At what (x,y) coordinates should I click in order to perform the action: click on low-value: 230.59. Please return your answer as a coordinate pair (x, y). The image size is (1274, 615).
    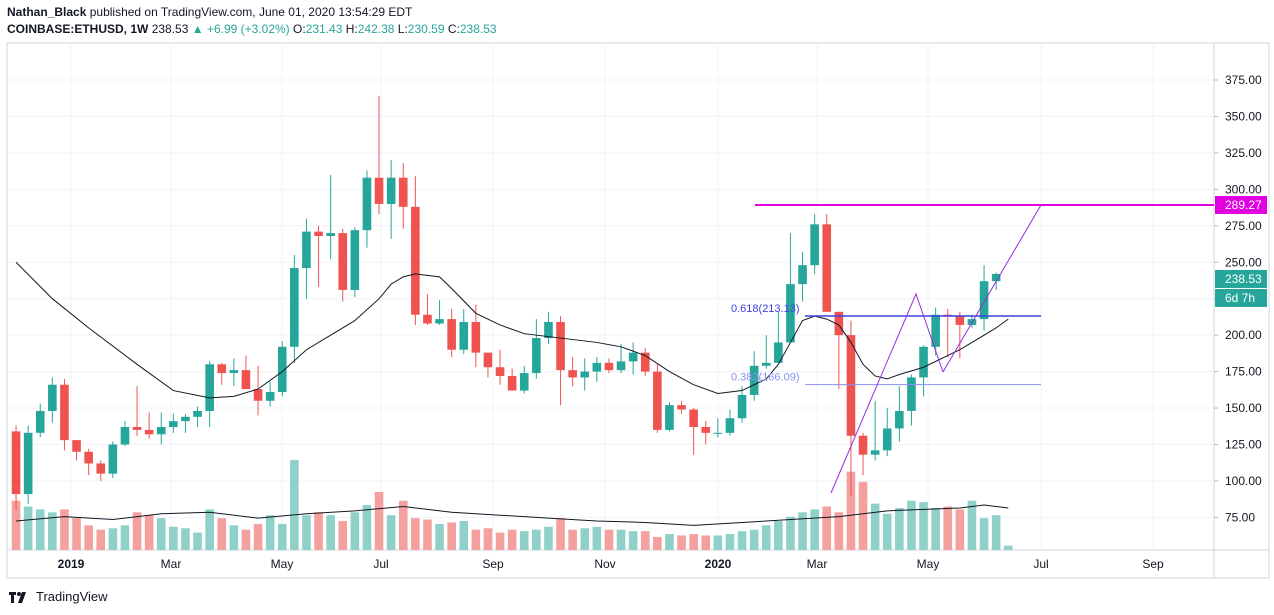
    Looking at the image, I should click on (426, 29).